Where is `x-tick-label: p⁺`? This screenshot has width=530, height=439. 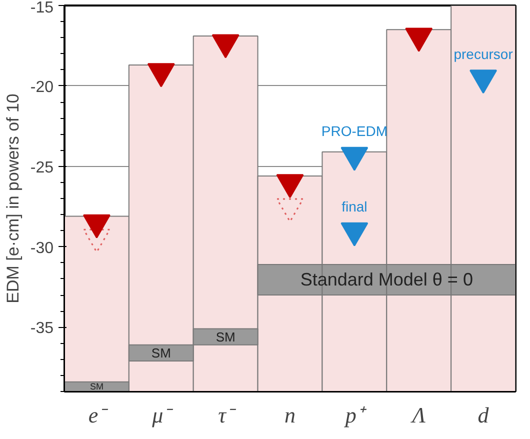
x-tick-label: p⁺ is located at coordinates (355, 415).